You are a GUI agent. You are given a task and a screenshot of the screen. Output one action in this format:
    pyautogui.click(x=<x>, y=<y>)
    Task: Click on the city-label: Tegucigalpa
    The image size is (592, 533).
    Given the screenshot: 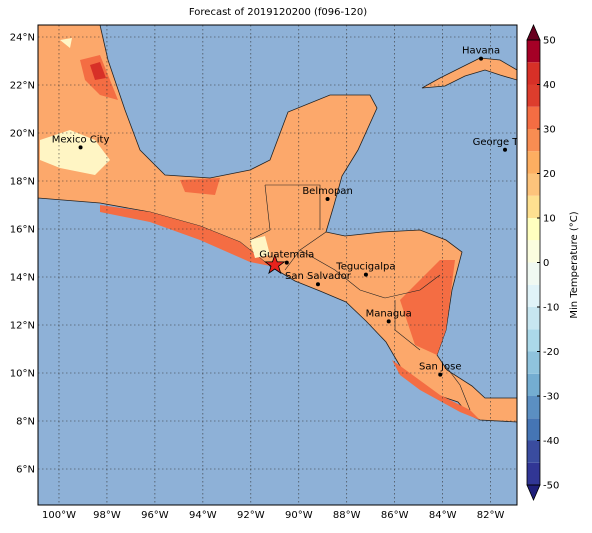 What is the action you would take?
    pyautogui.click(x=365, y=267)
    